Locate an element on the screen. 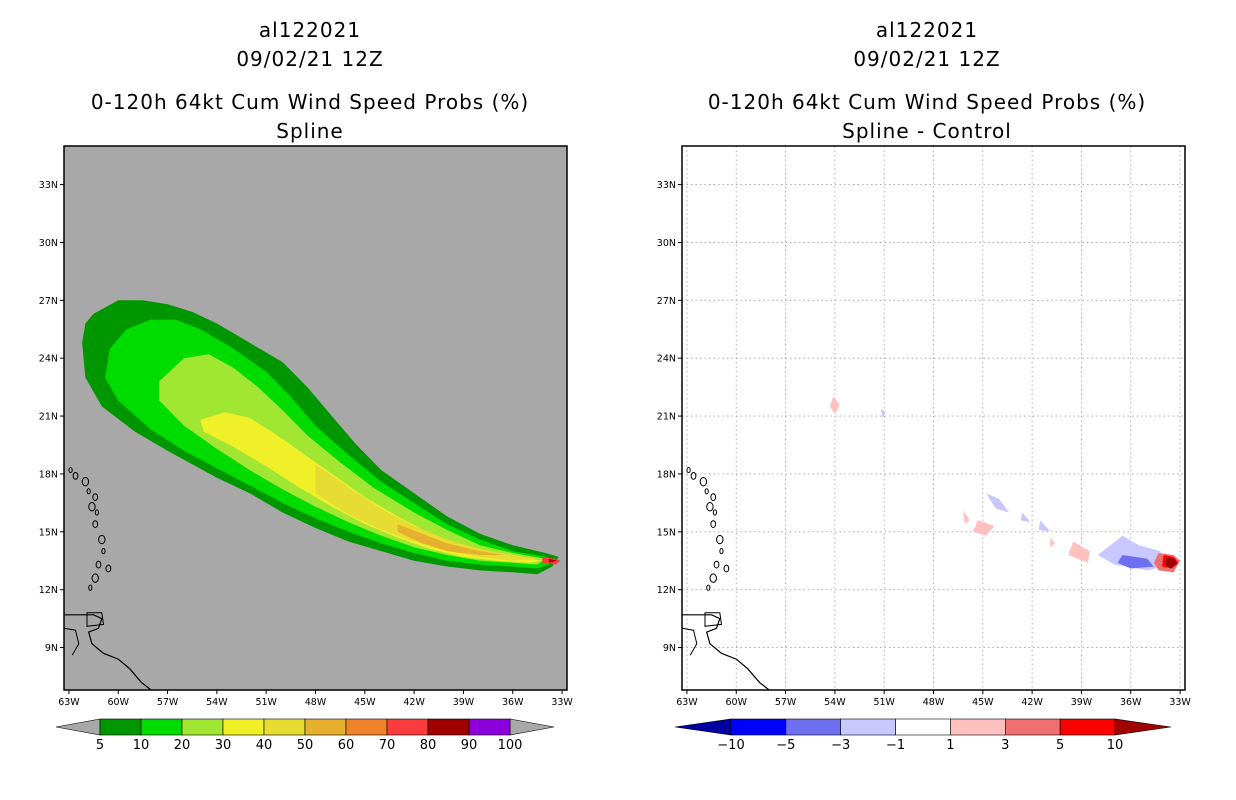 The width and height of the screenshot is (1236, 800). lon-tick-label: 60W is located at coordinates (737, 702).